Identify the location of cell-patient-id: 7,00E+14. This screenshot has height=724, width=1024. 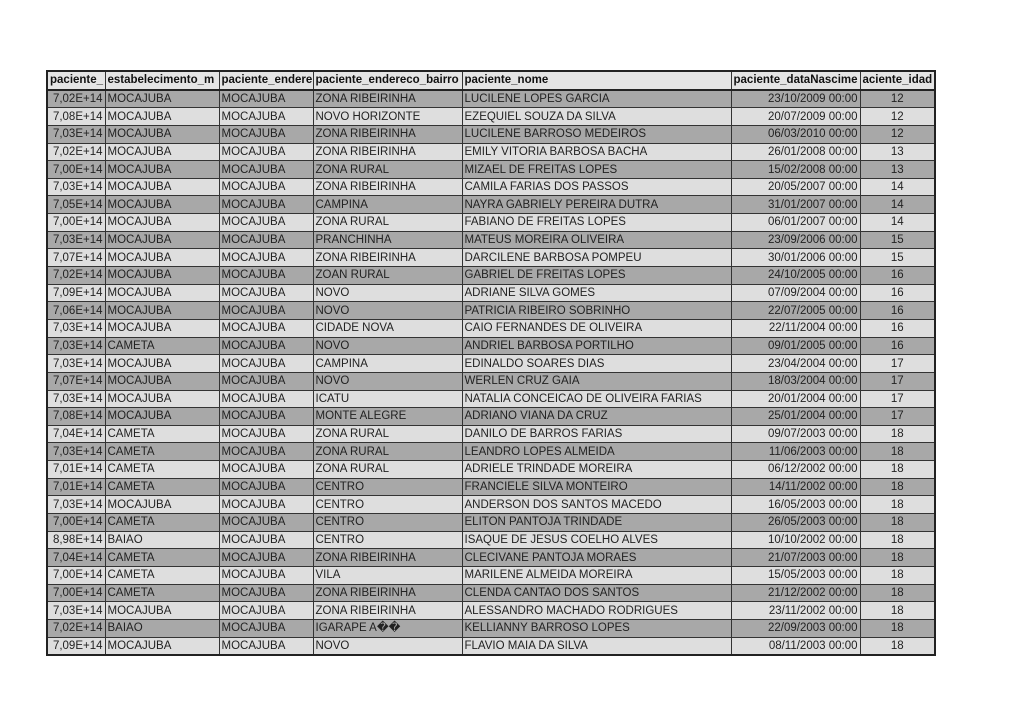
(76, 593).